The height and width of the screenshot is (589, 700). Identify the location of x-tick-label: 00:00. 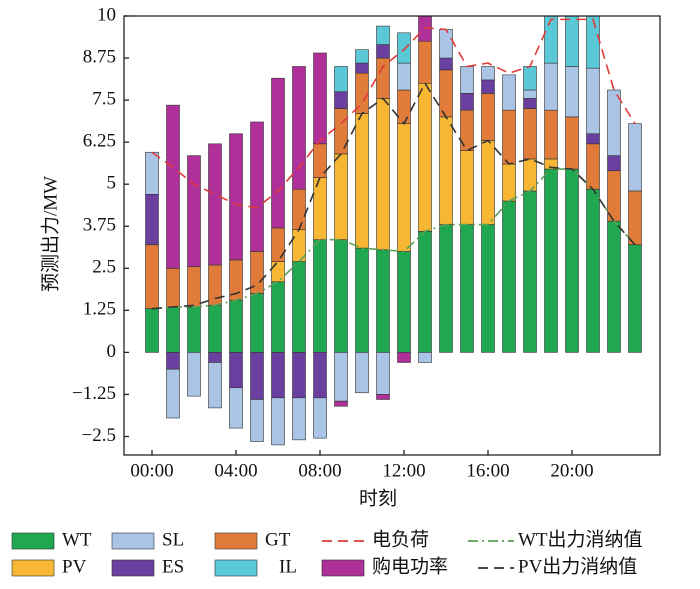
(151, 470).